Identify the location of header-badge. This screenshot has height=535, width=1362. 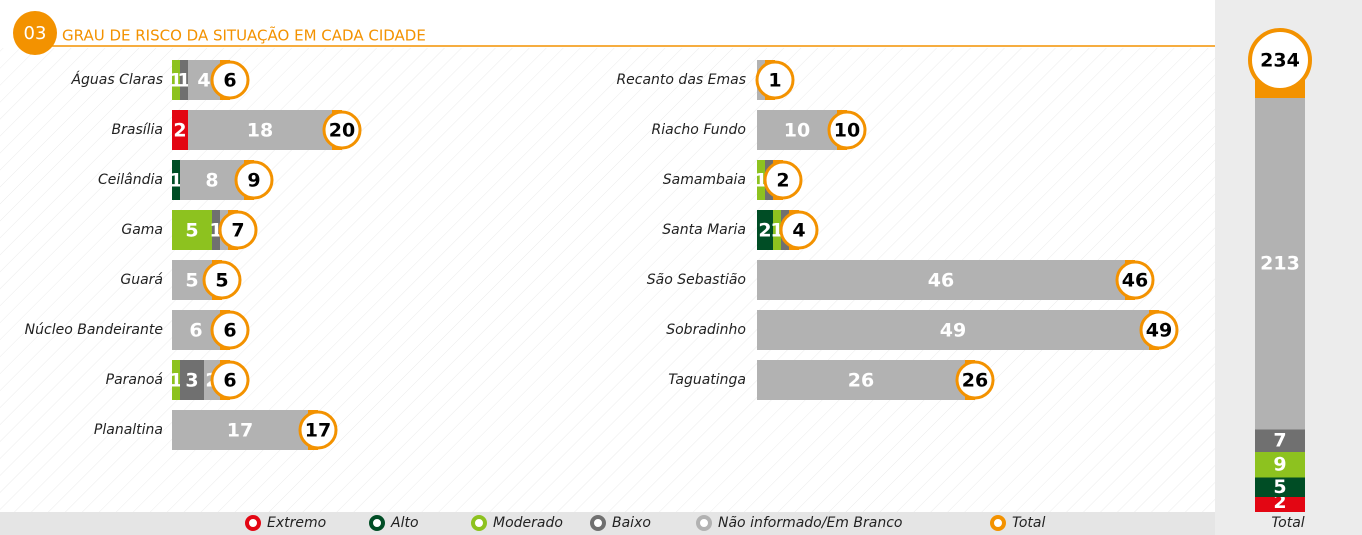
(35, 33).